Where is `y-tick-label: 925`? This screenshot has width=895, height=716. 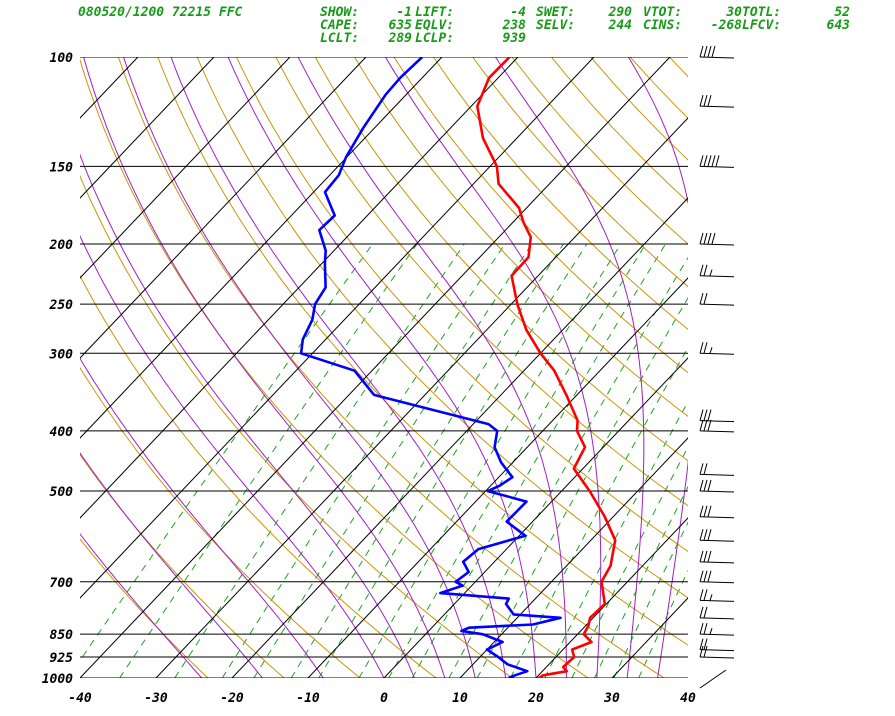 y-tick-label: 925 is located at coordinates (62, 658).